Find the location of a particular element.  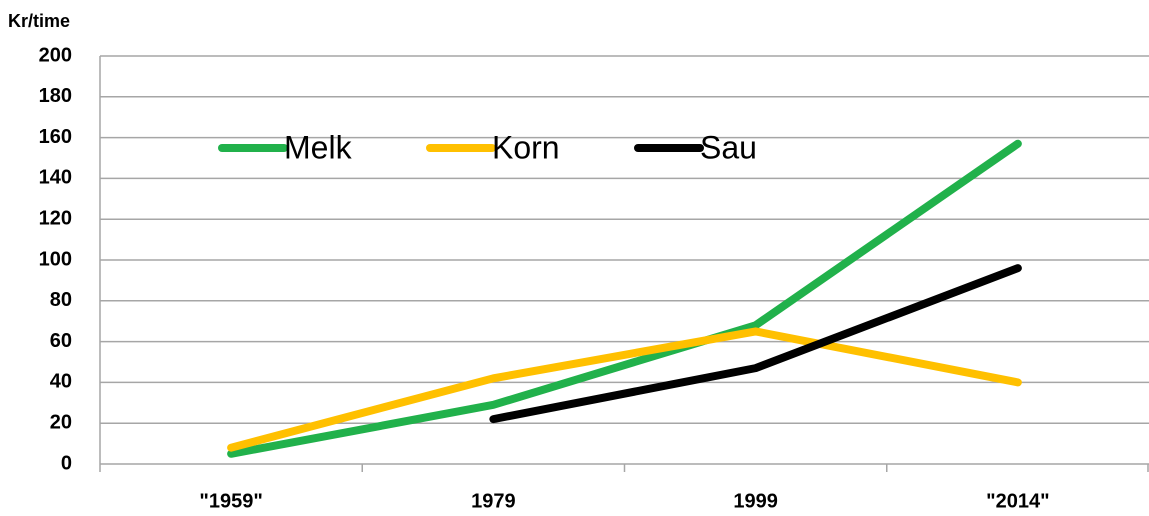

legend-label: Melk is located at coordinates (318, 147).